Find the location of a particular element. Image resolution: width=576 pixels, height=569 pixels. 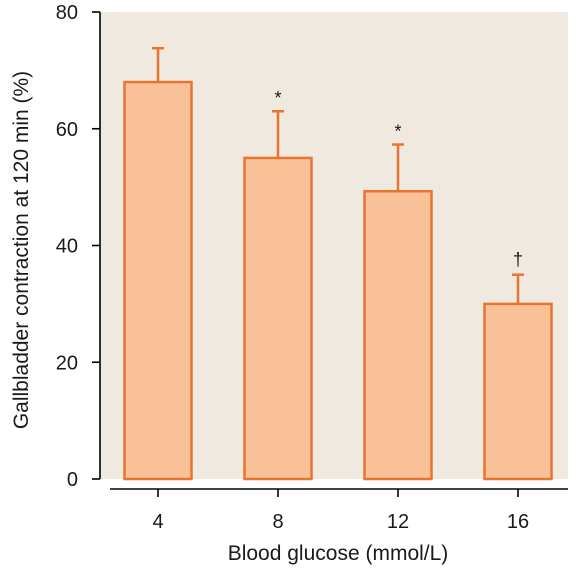

x-tick-label: 12 is located at coordinates (398, 522).